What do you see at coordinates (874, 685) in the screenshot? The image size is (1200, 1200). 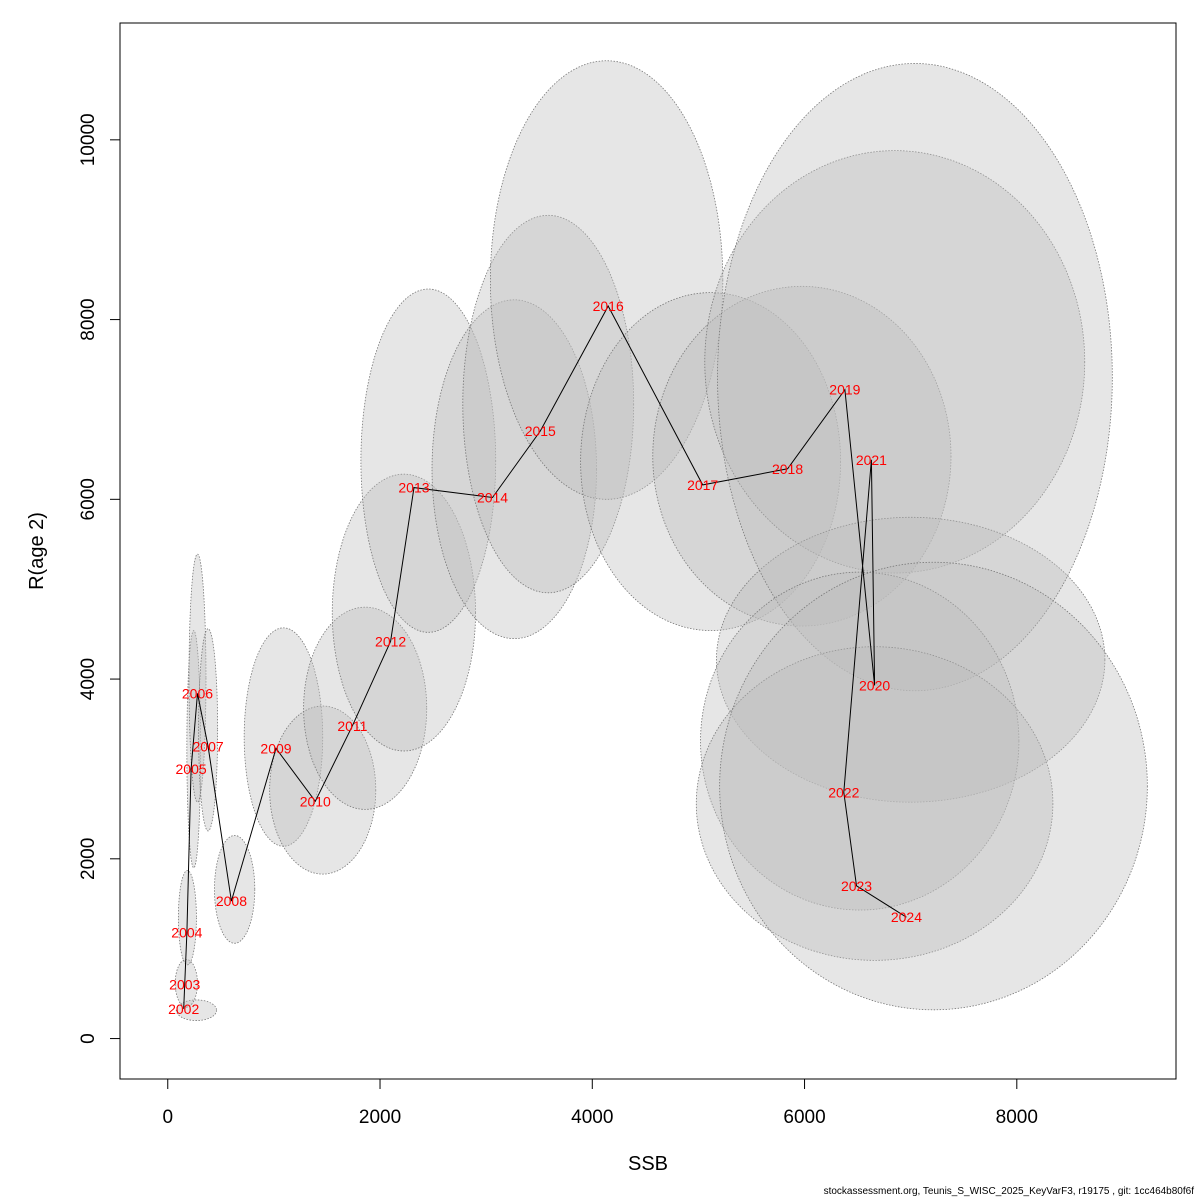 I see `year-label-2020: 2020` at bounding box center [874, 685].